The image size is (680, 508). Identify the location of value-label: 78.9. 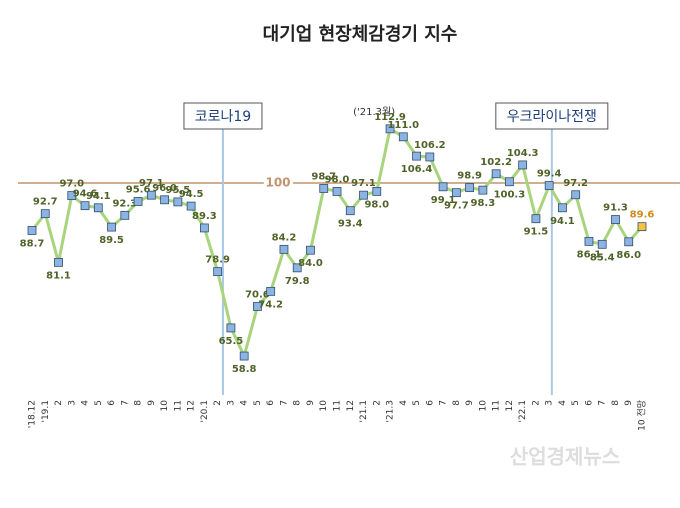
(217, 260).